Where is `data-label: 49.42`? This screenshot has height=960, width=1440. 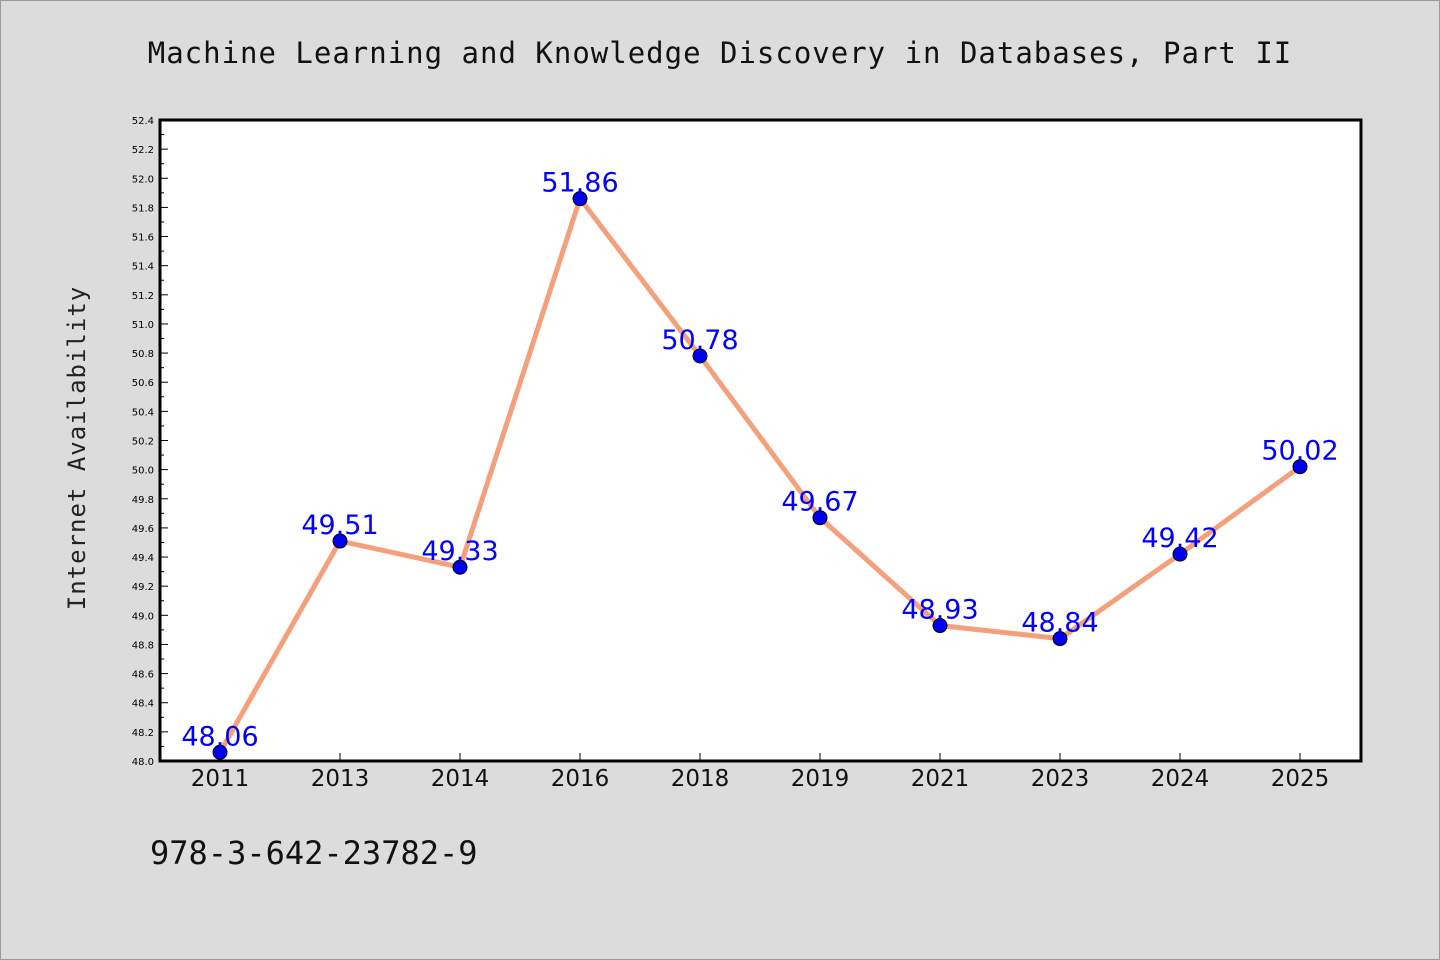
data-label: 49.42 is located at coordinates (1179, 538).